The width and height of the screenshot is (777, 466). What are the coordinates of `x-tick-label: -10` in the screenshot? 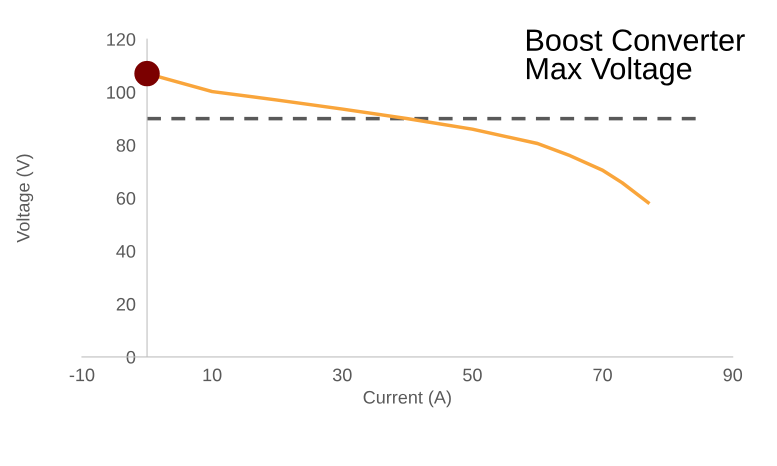 It's located at (82, 375).